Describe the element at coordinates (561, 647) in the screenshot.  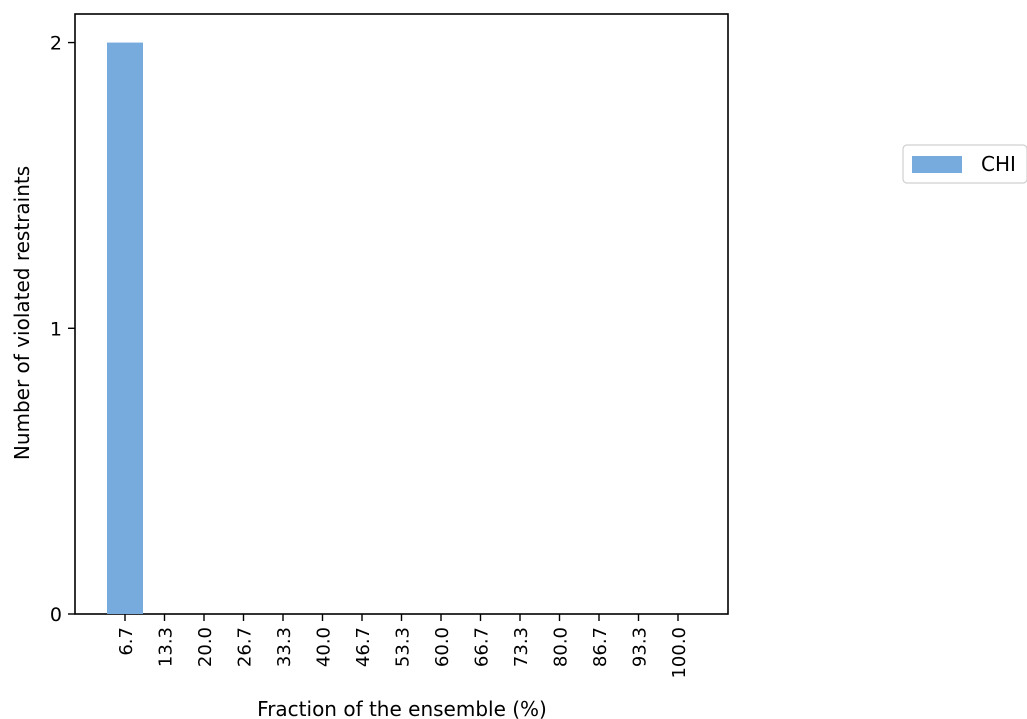
I see `x-tick-label: 80.0` at that location.